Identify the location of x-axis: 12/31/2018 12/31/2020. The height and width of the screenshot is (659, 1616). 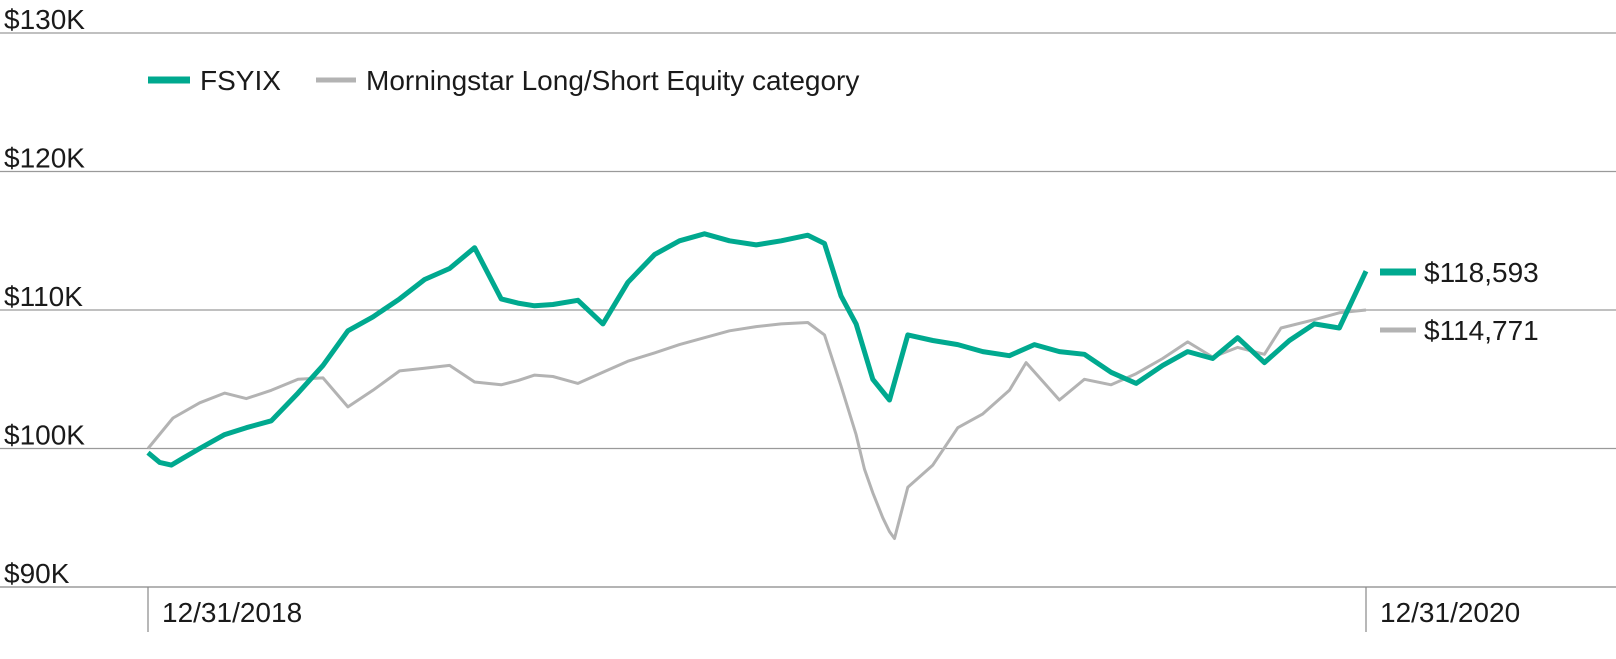
(833, 609).